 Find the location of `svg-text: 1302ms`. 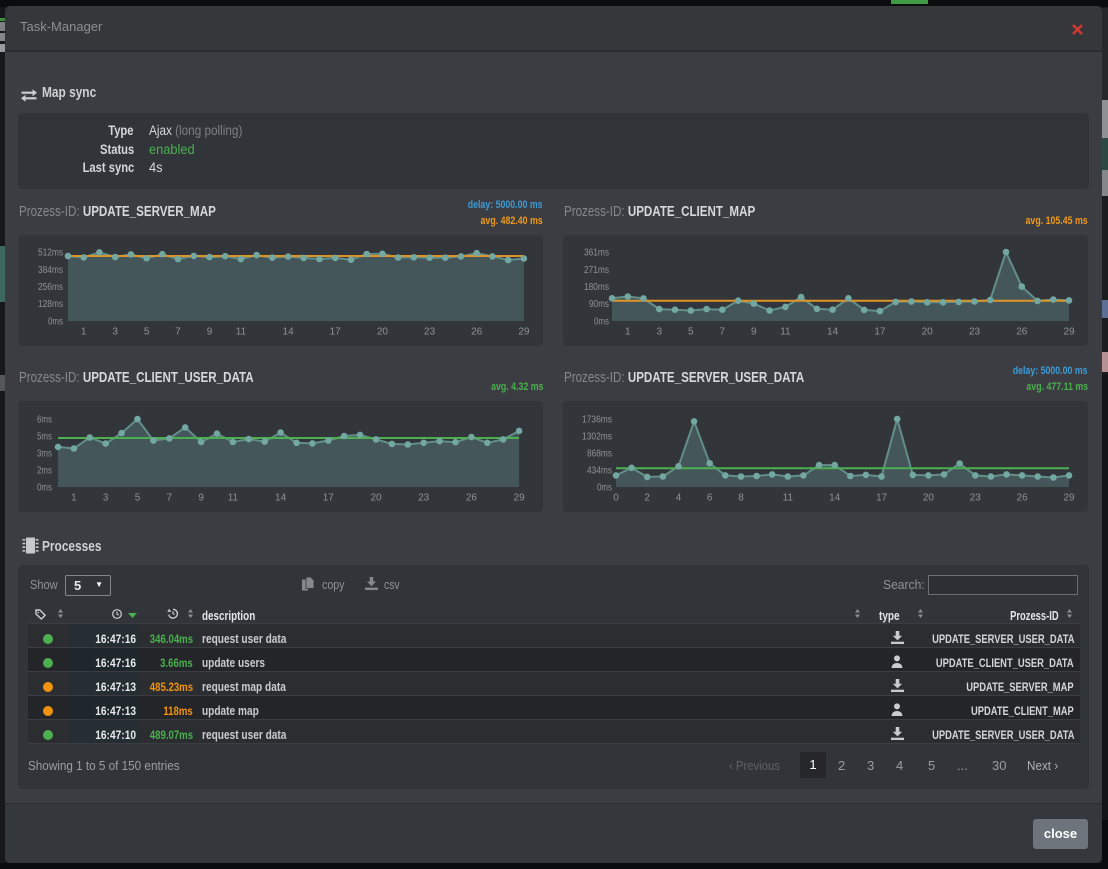

svg-text: 1302ms is located at coordinates (597, 437).